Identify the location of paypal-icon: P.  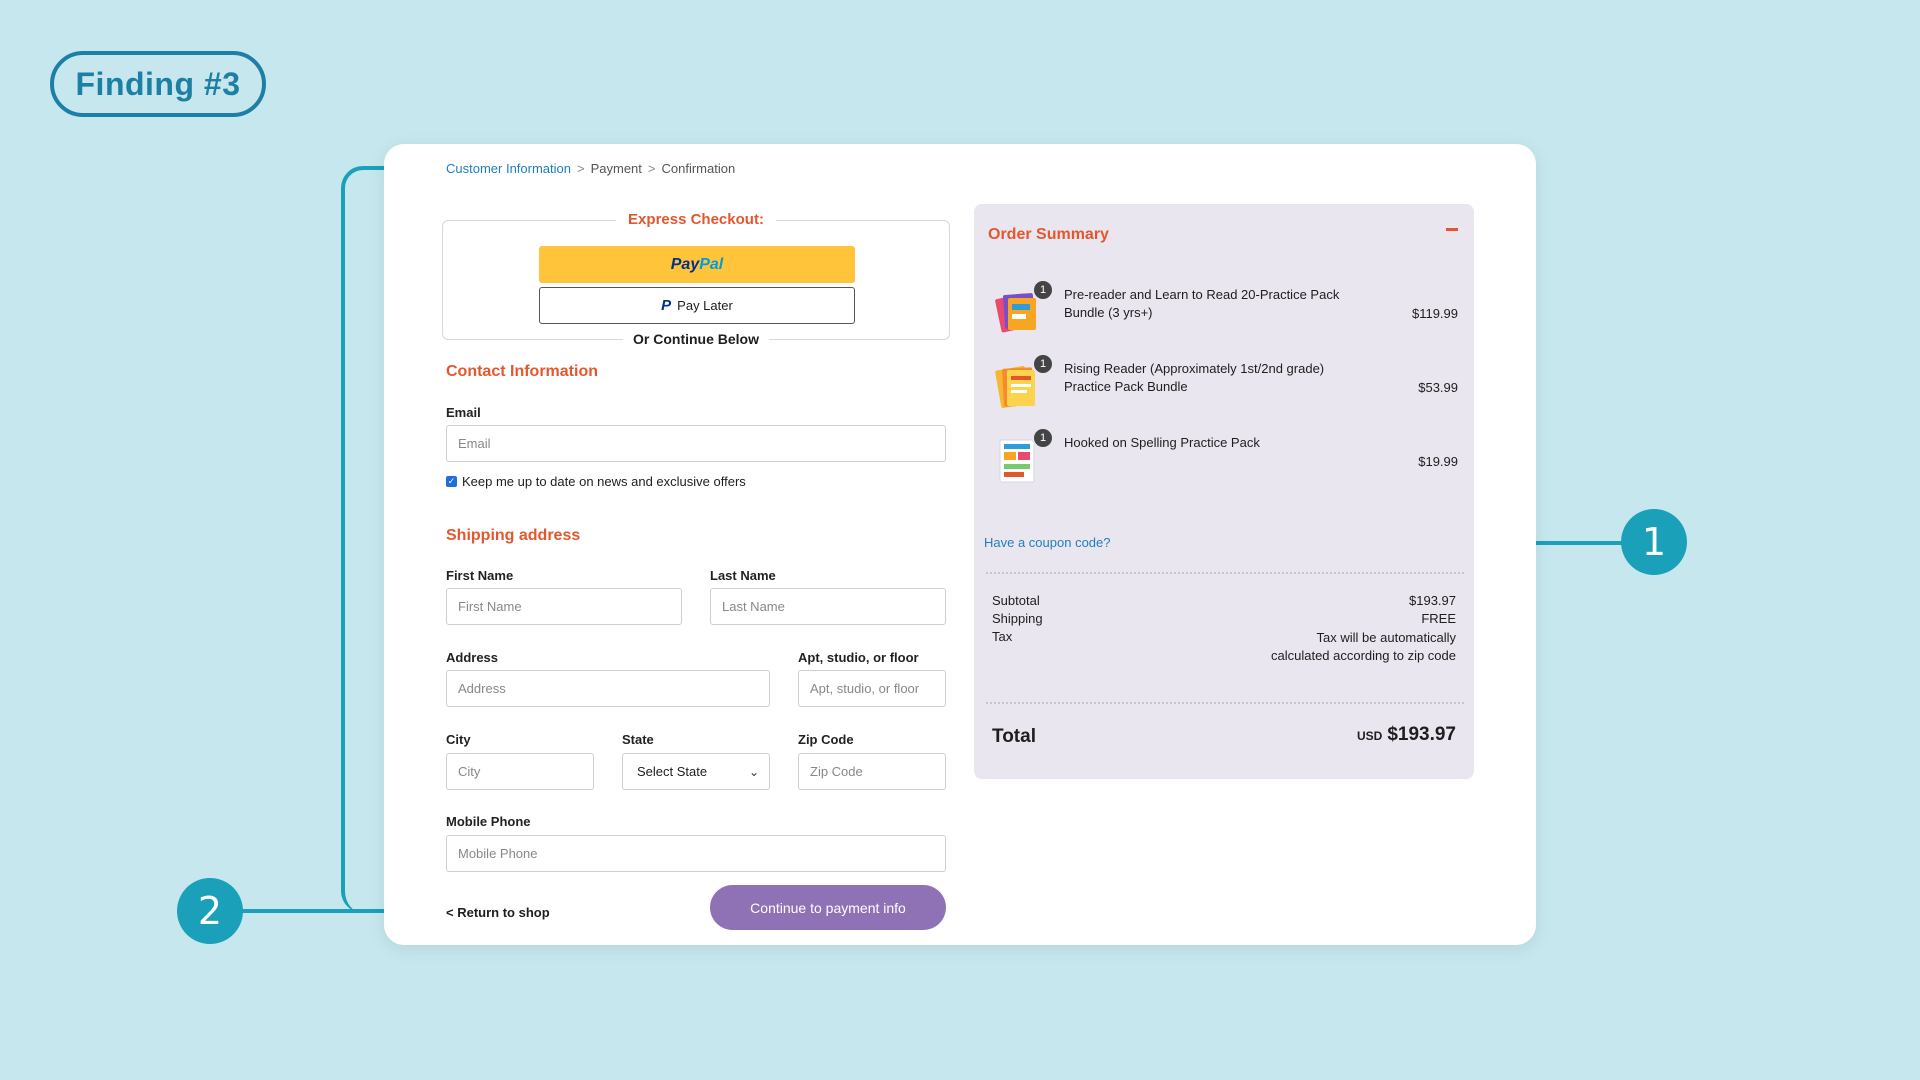
(666, 305).